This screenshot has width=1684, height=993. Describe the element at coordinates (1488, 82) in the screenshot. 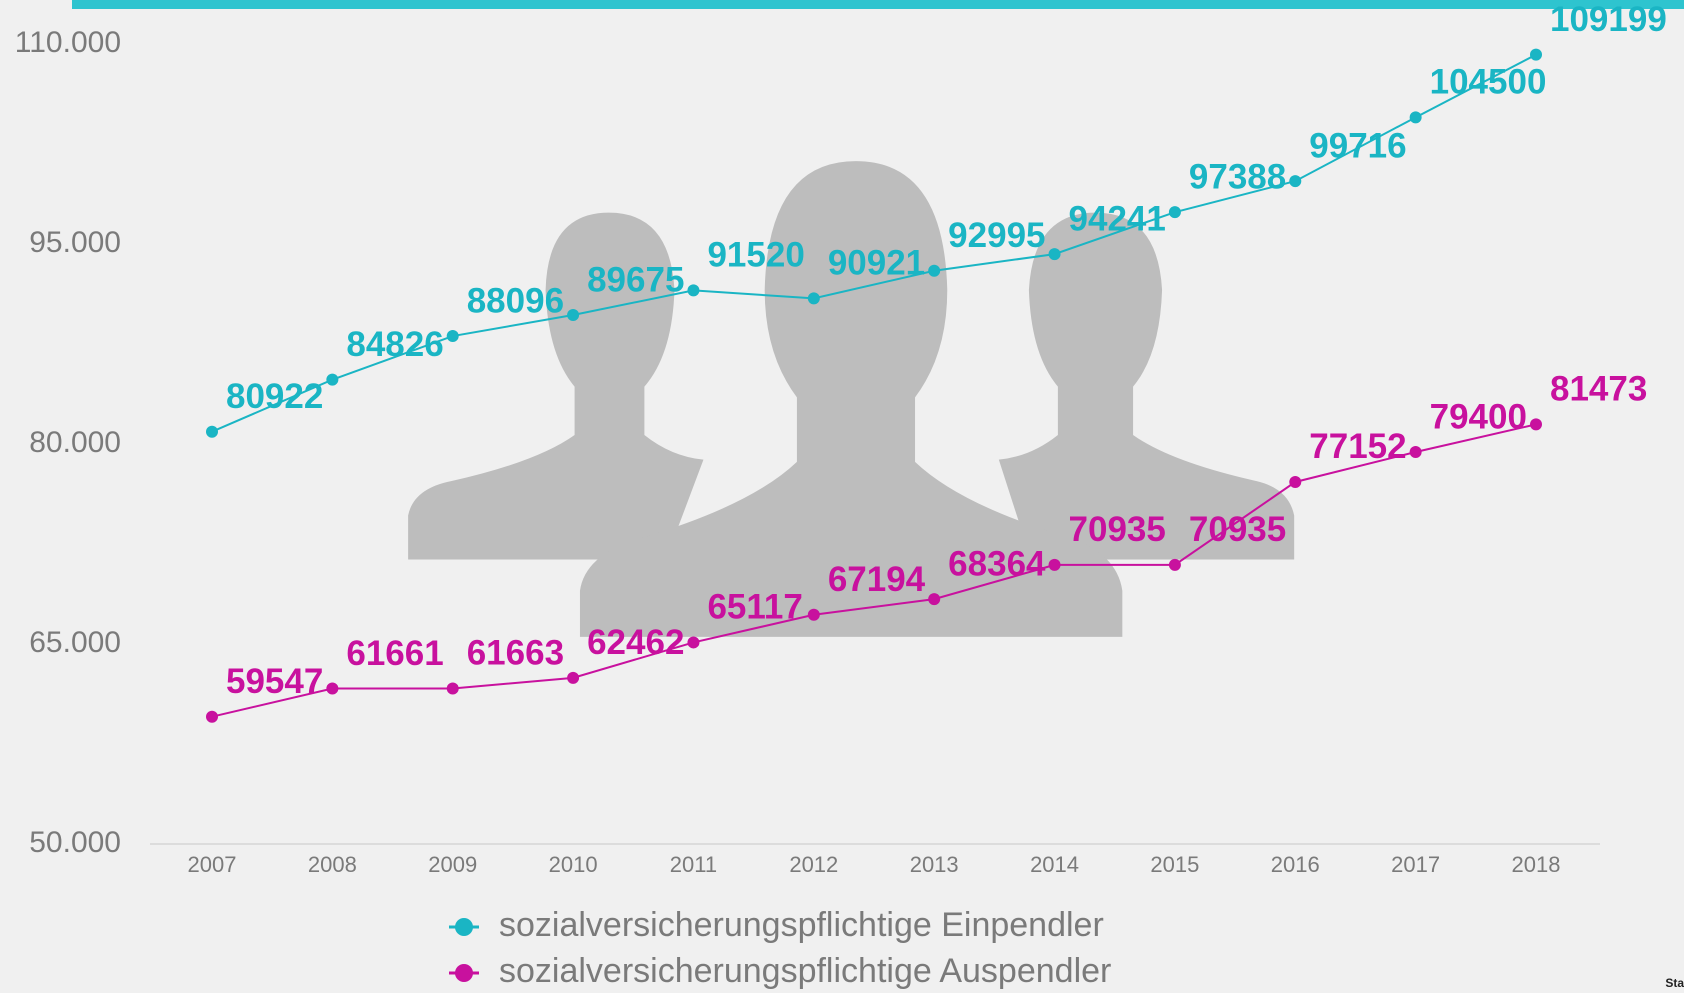

I see `data-label: 104500` at that location.